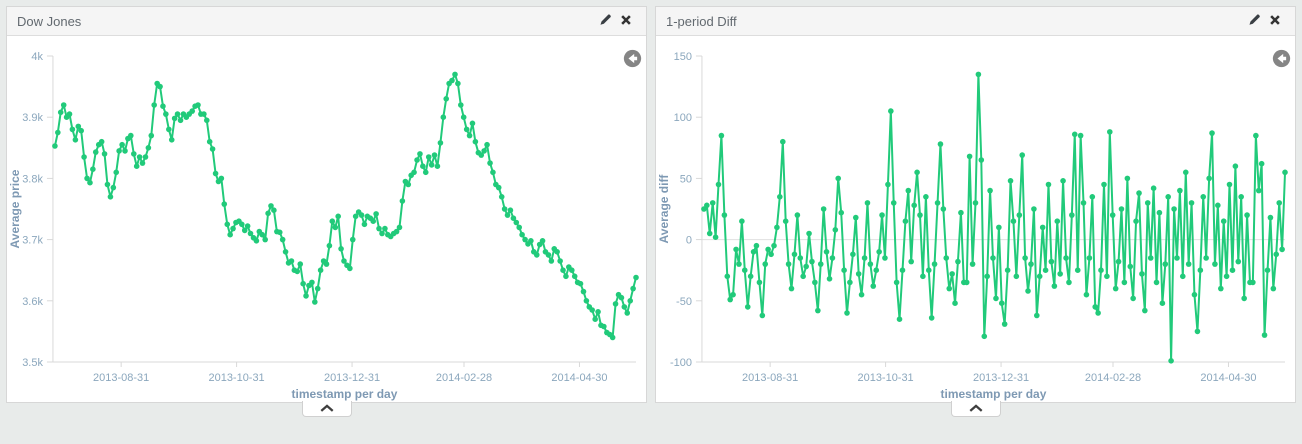 Image resolution: width=1302 pixels, height=444 pixels. What do you see at coordinates (701, 21) in the screenshot?
I see `panel-title: 1-period Diff` at bounding box center [701, 21].